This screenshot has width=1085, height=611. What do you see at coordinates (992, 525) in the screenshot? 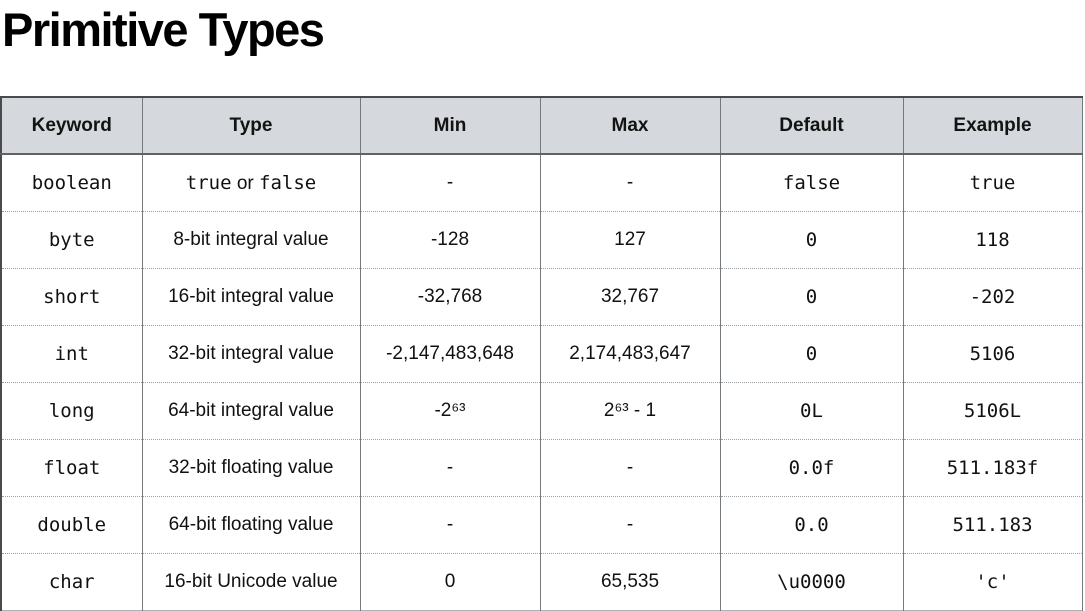
I see `cell-double-example: 511.183` at bounding box center [992, 525].